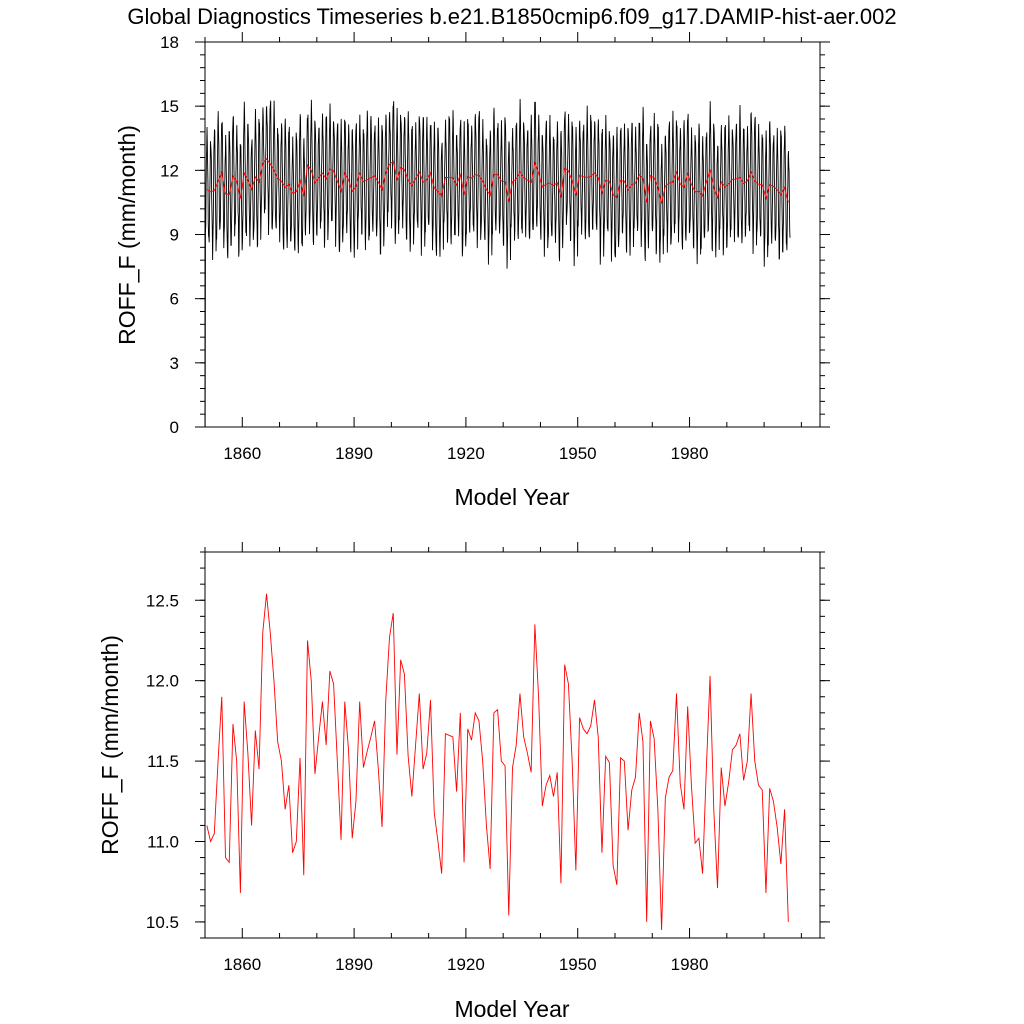 The width and height of the screenshot is (1024, 1024). Describe the element at coordinates (511, 1009) in the screenshot. I see `bottom-x-axis-title: Model Year` at that location.